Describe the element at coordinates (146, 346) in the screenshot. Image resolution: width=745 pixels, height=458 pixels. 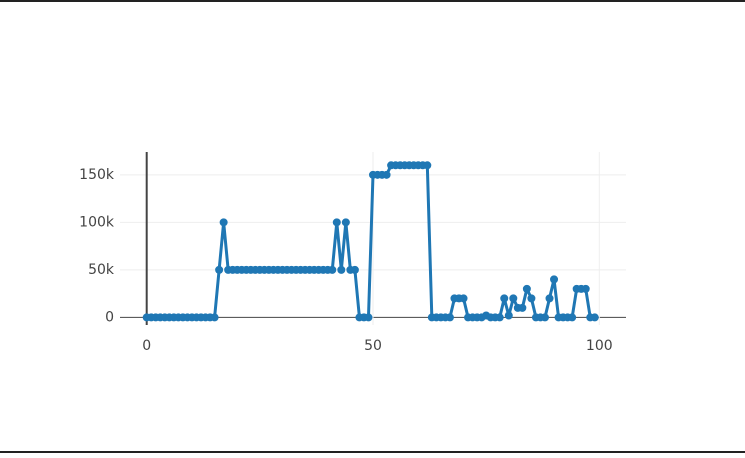
I see `x-tick-label: 0` at that location.